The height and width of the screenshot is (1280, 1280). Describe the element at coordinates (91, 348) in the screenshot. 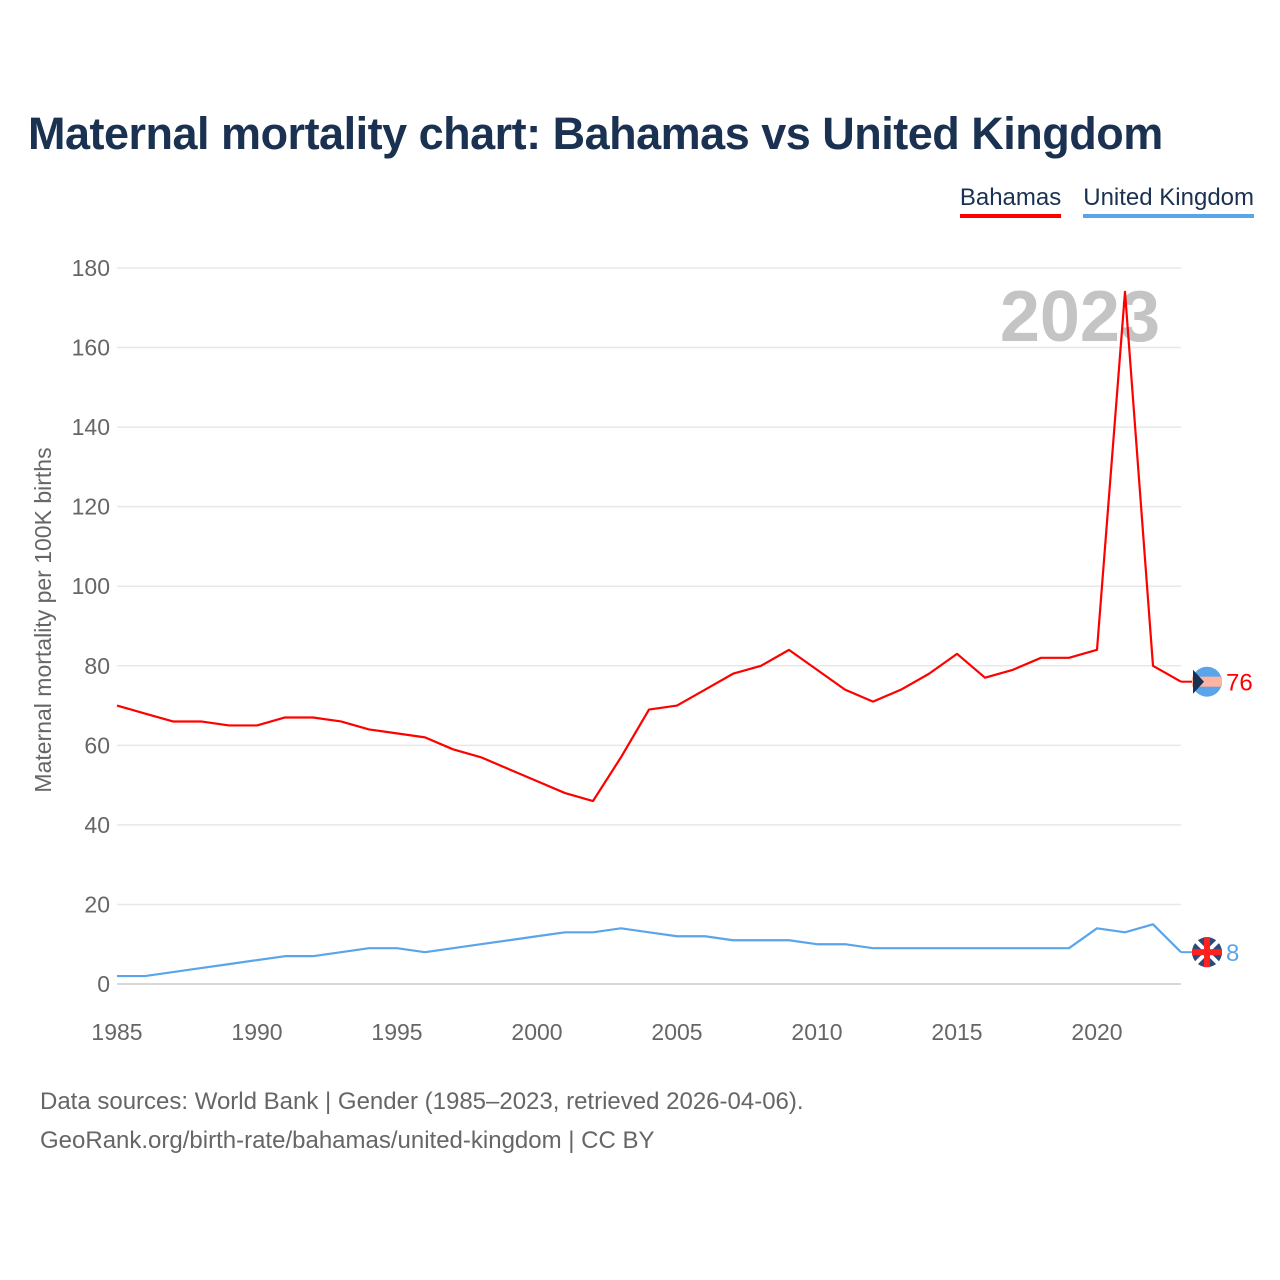

I see `y-tick-label: 160` at that location.